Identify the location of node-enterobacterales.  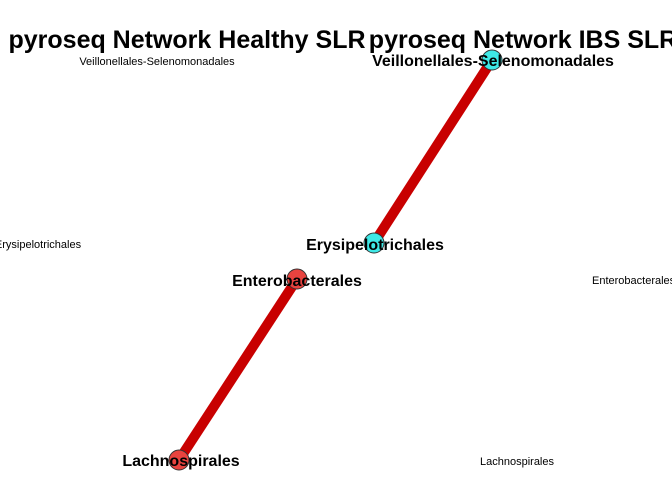
(297, 279).